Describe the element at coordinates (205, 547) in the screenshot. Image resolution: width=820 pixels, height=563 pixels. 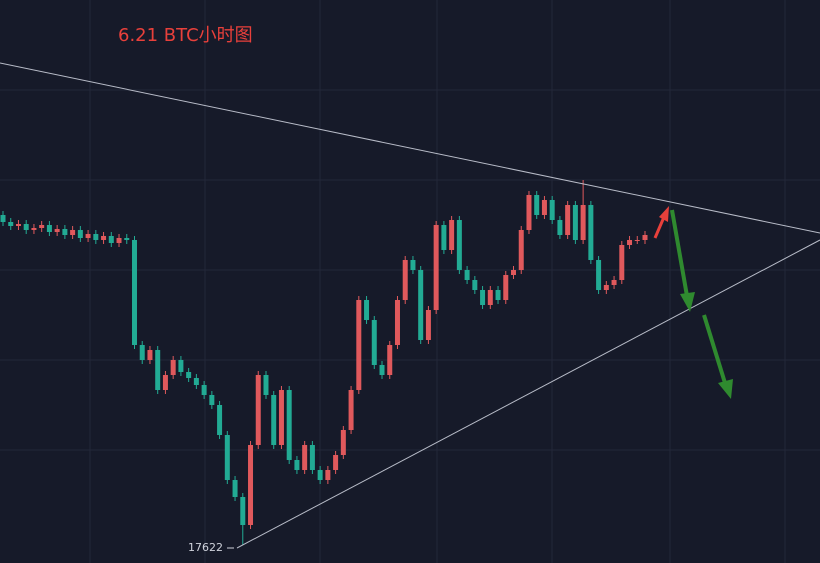
I see `low-label: 17622` at that location.